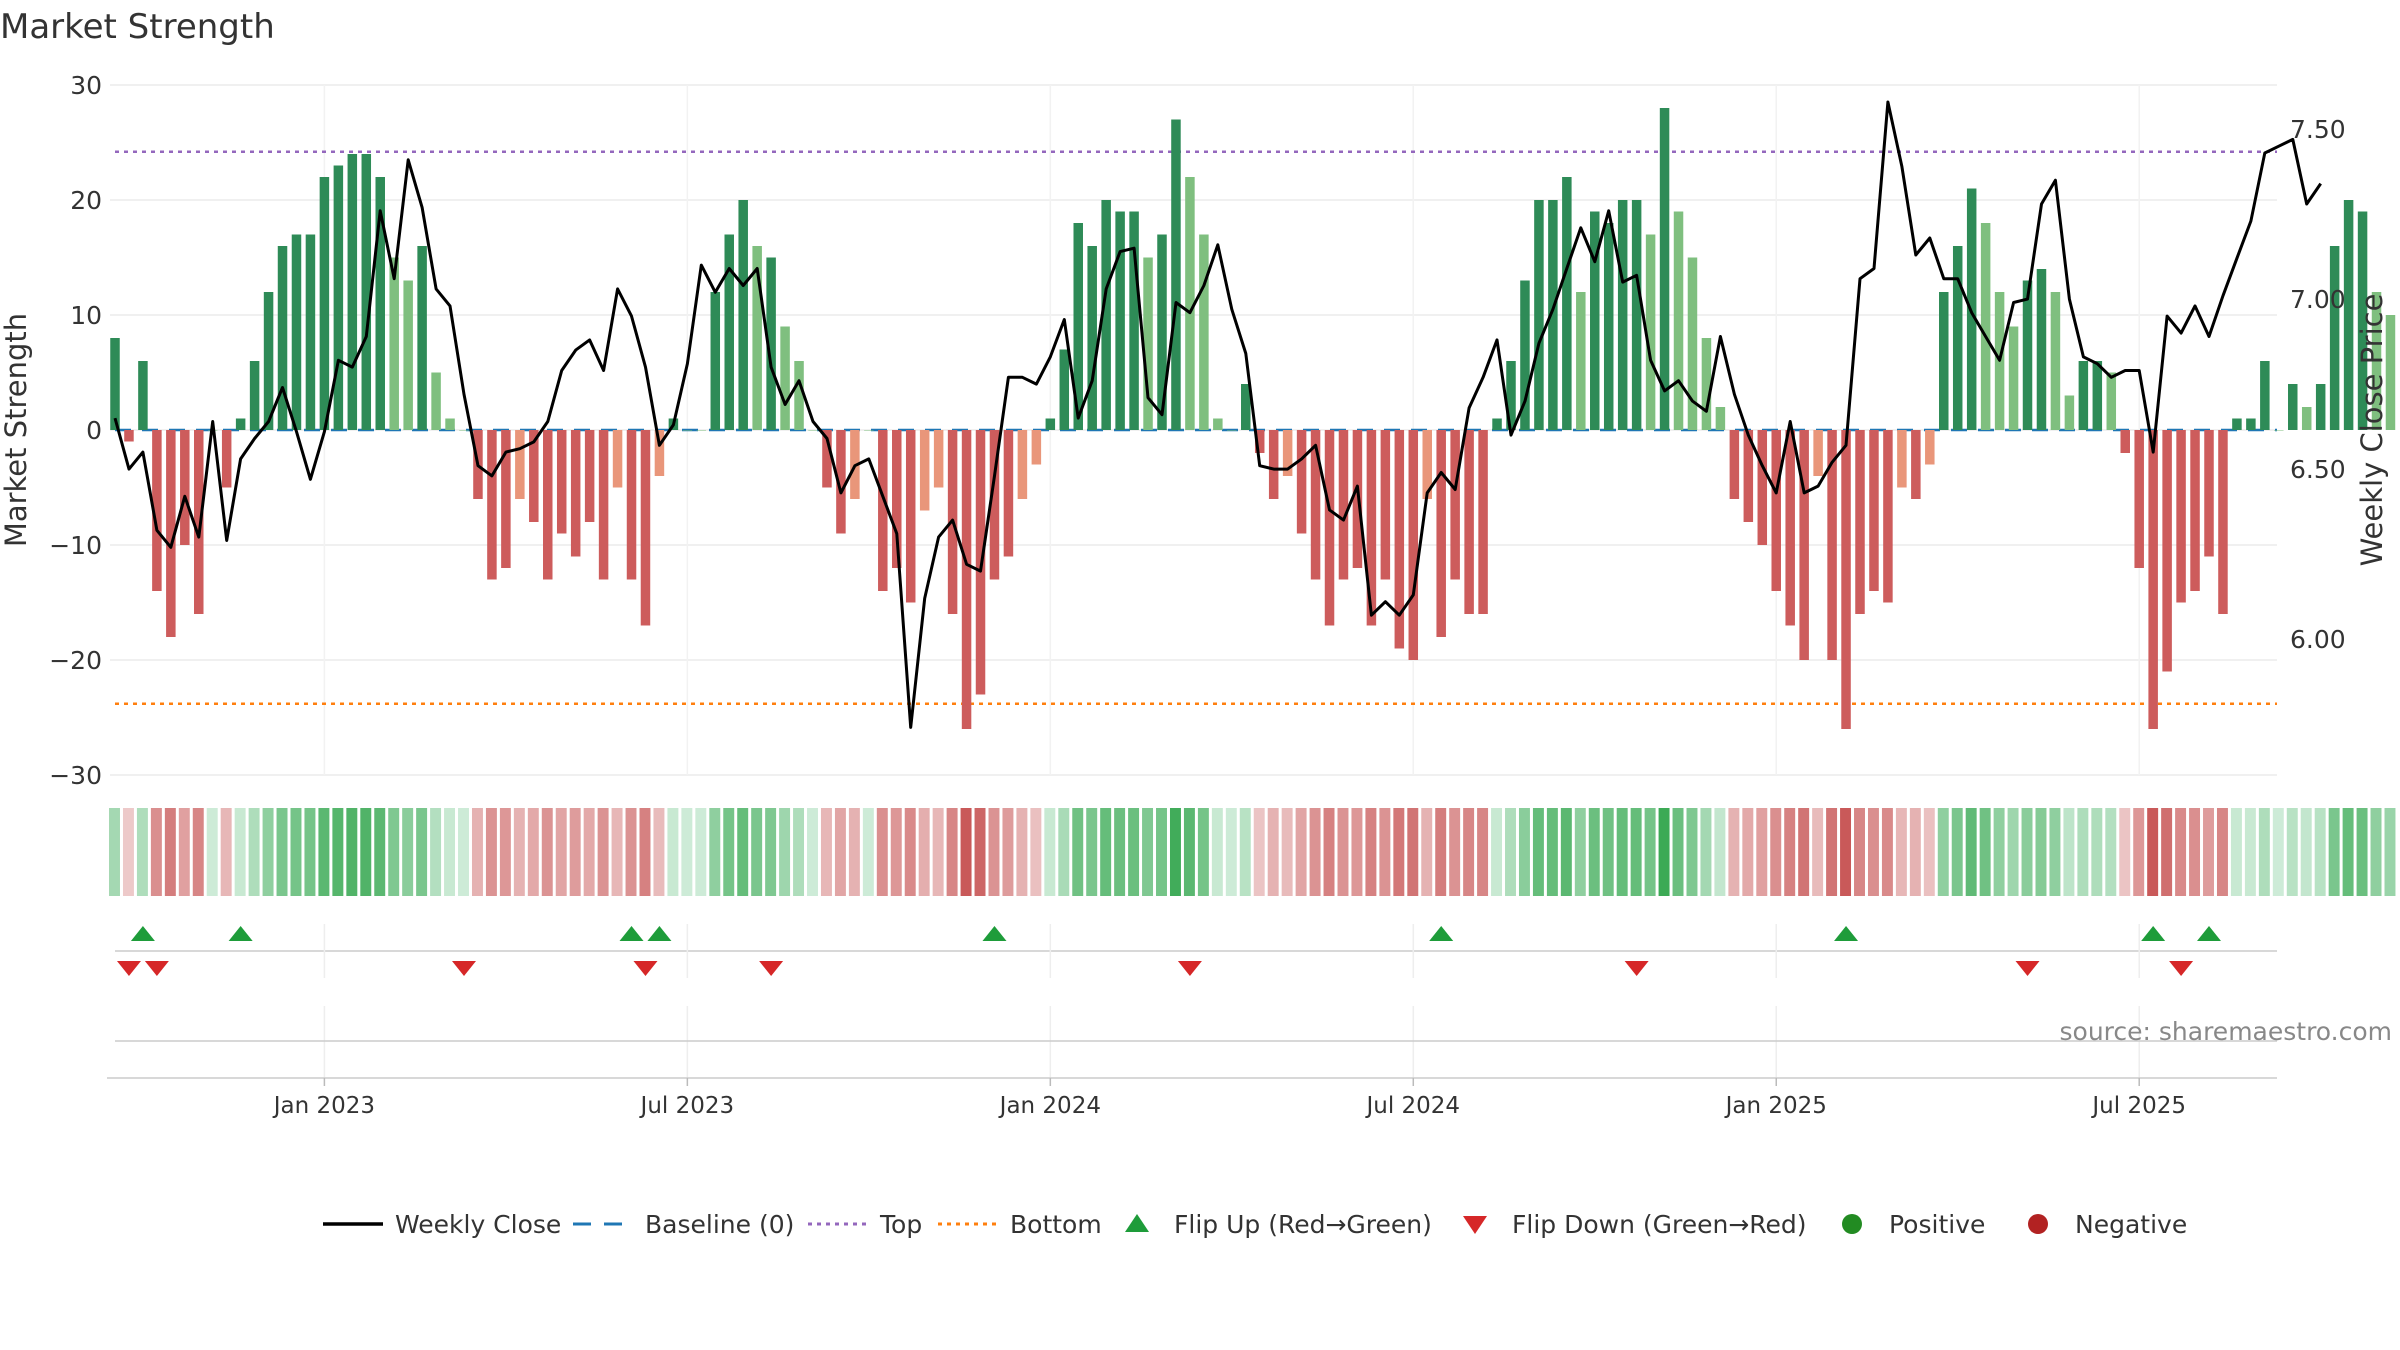  I want to click on strength-heat-strip, so click(1252, 852).